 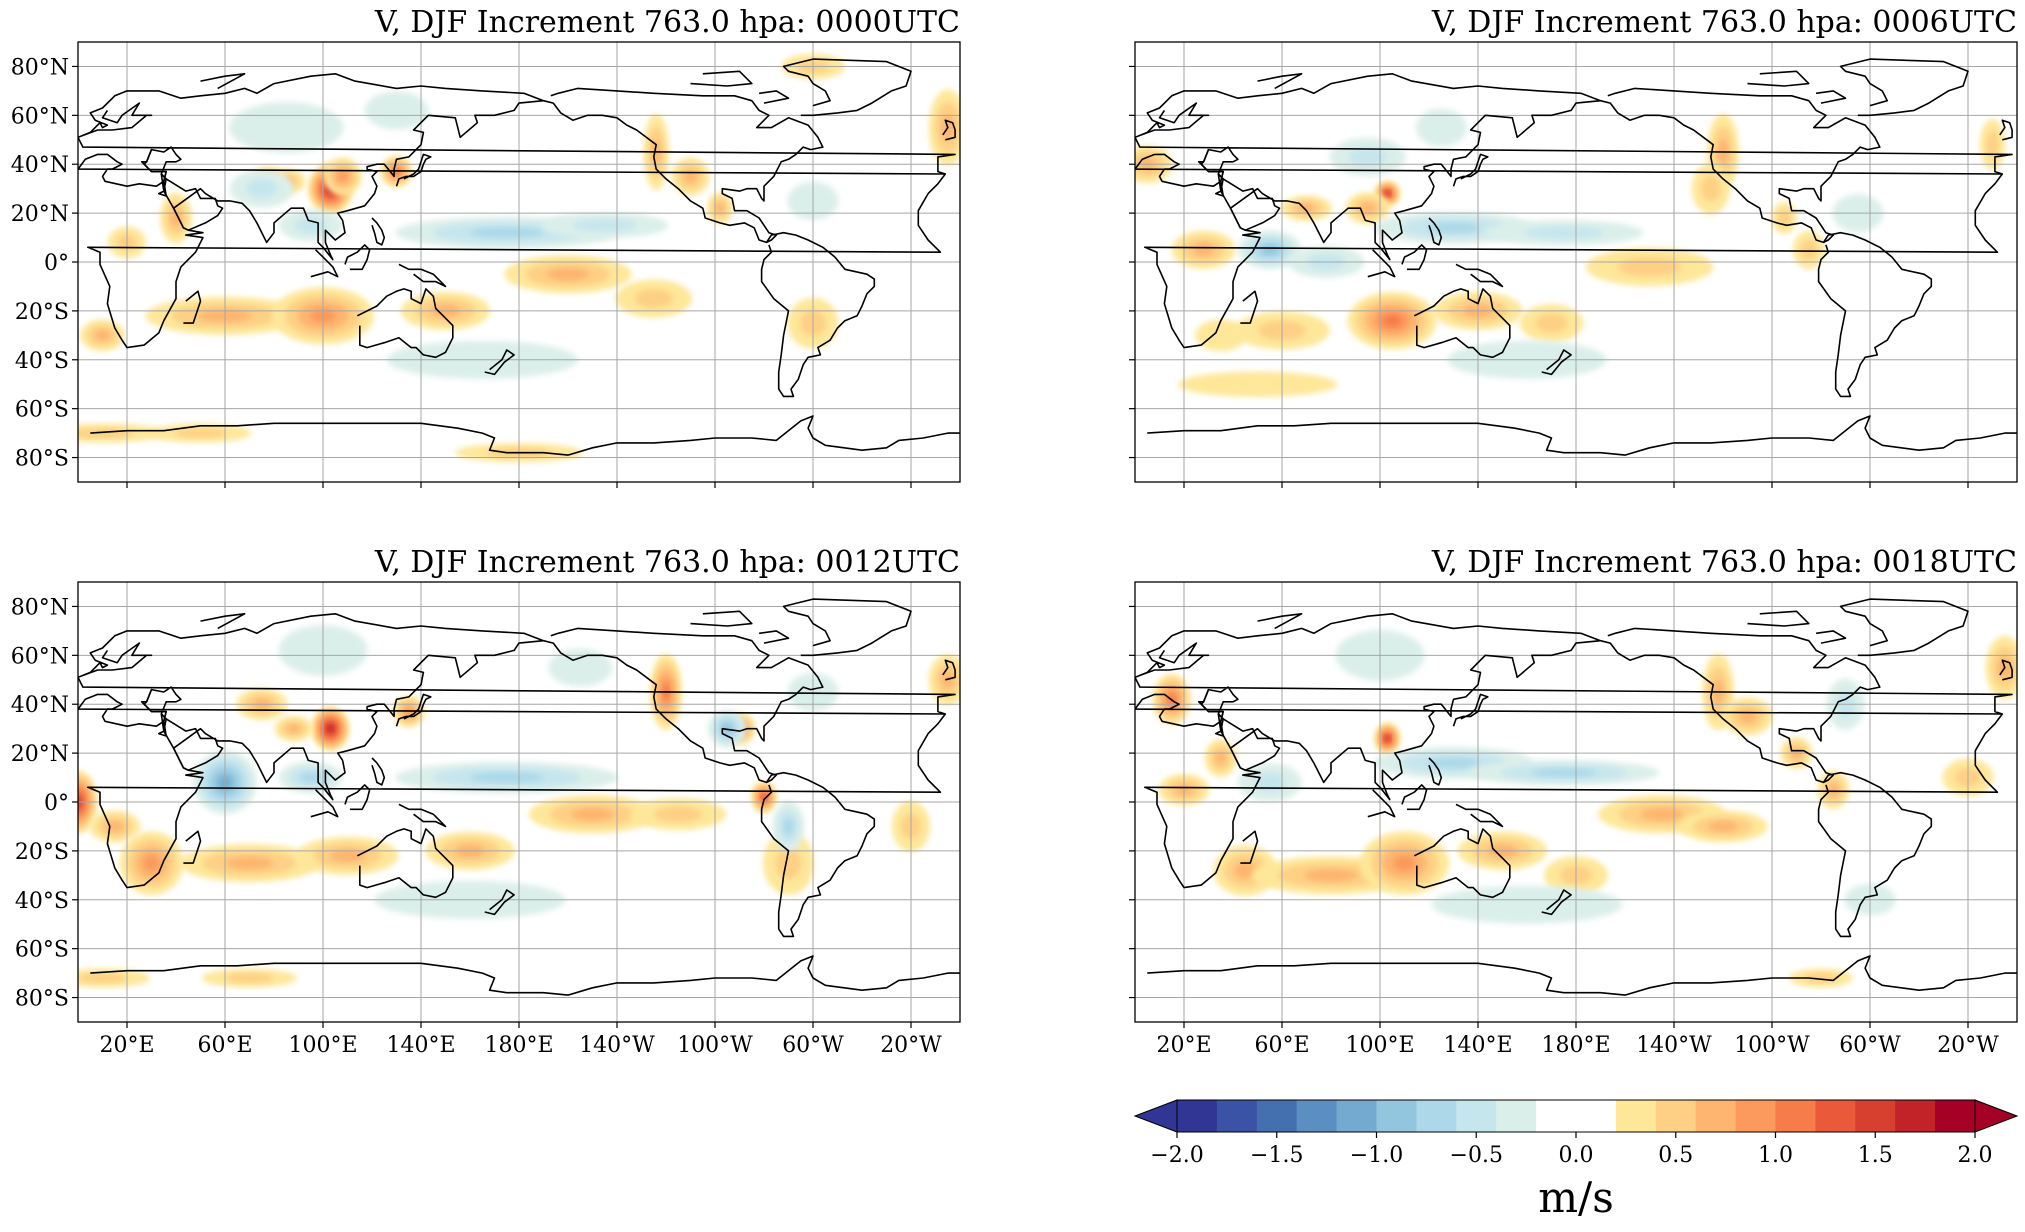 I want to click on colorbar-tick-label: −1.0, so click(x=1376, y=1155).